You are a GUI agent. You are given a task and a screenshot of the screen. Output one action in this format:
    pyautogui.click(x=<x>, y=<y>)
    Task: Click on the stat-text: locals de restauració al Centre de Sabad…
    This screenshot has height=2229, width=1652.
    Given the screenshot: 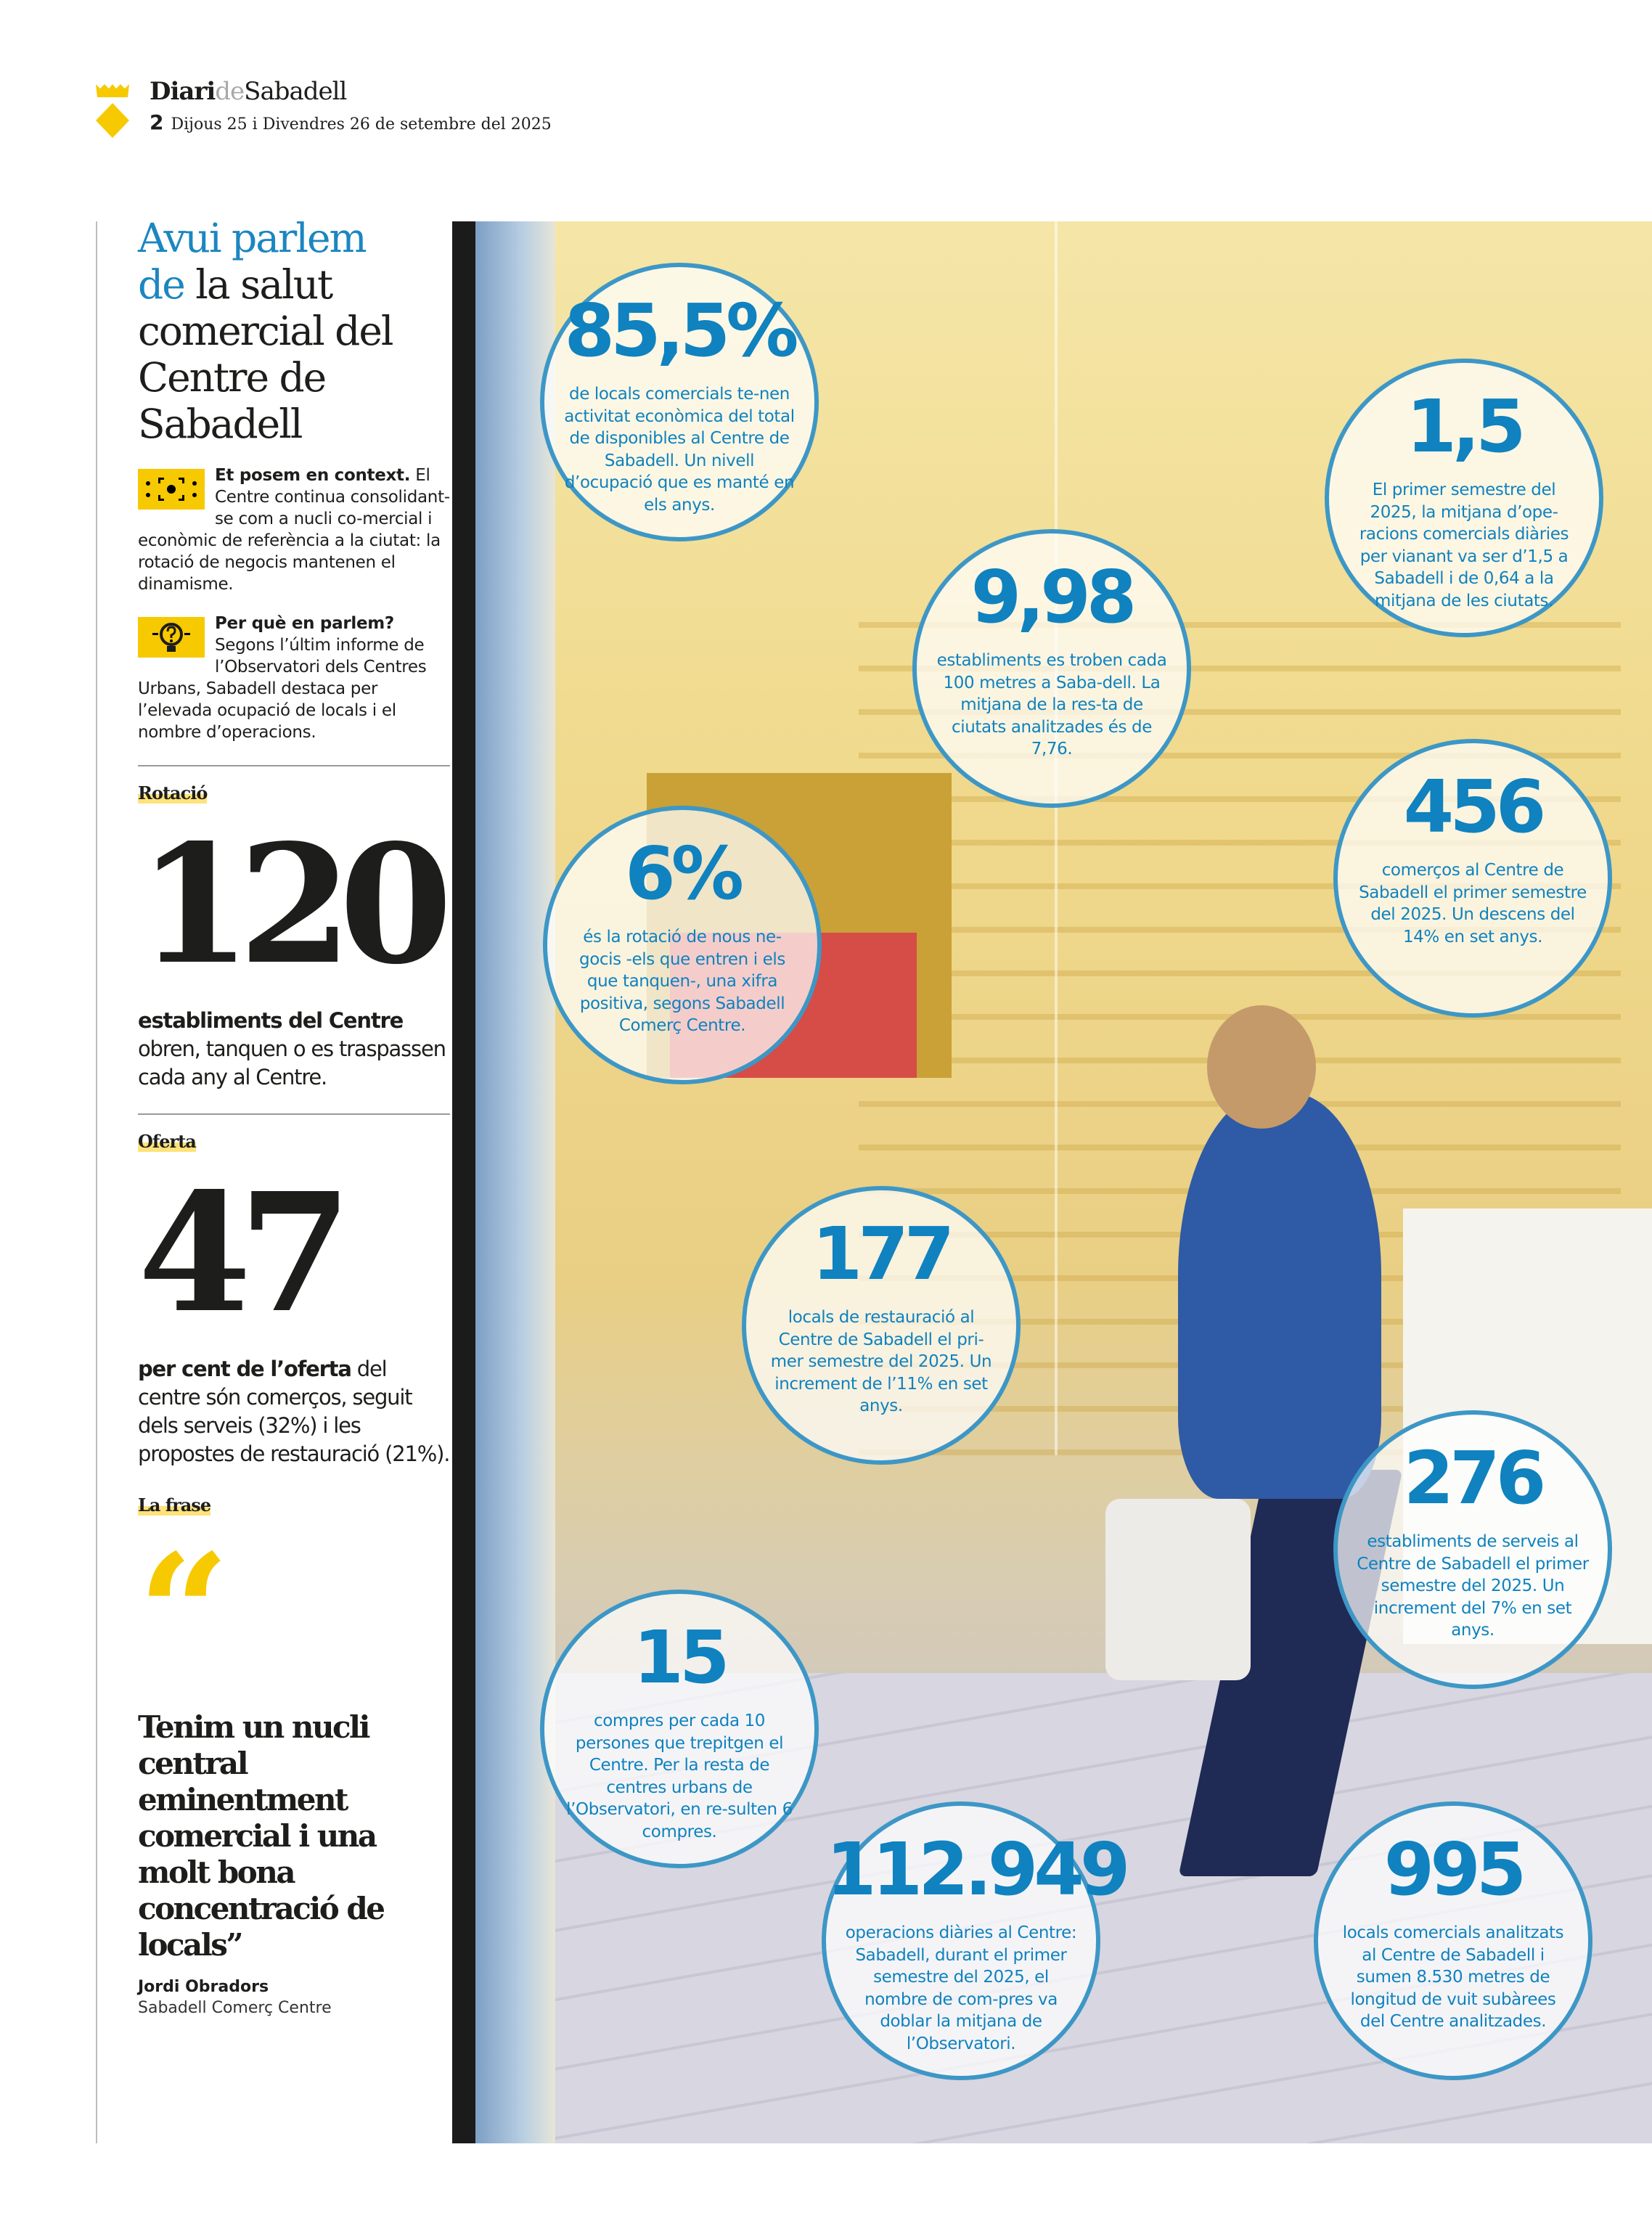 What is the action you would take?
    pyautogui.click(x=881, y=1361)
    